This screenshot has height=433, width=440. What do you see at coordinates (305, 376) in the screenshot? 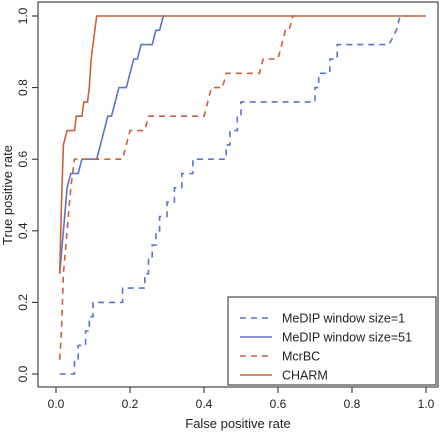
I see `legend-label-3: CHARM` at bounding box center [305, 376].